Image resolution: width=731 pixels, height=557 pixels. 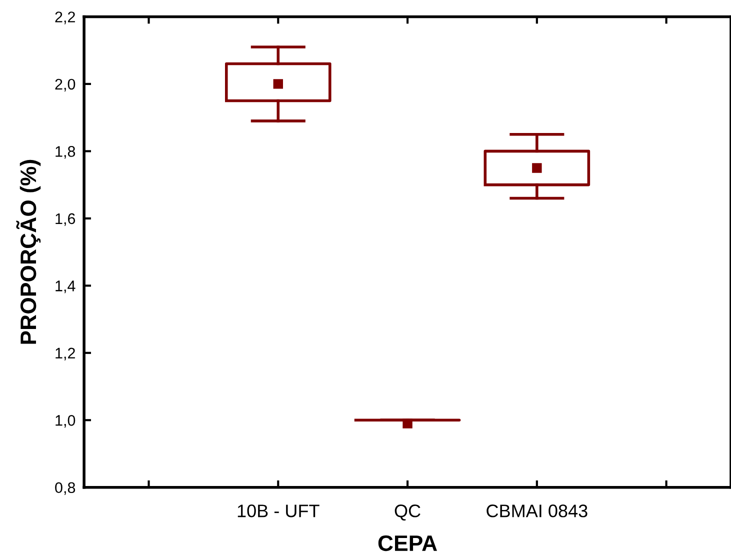 What do you see at coordinates (537, 511) in the screenshot?
I see `x-tick-label: CBMAI 0843` at bounding box center [537, 511].